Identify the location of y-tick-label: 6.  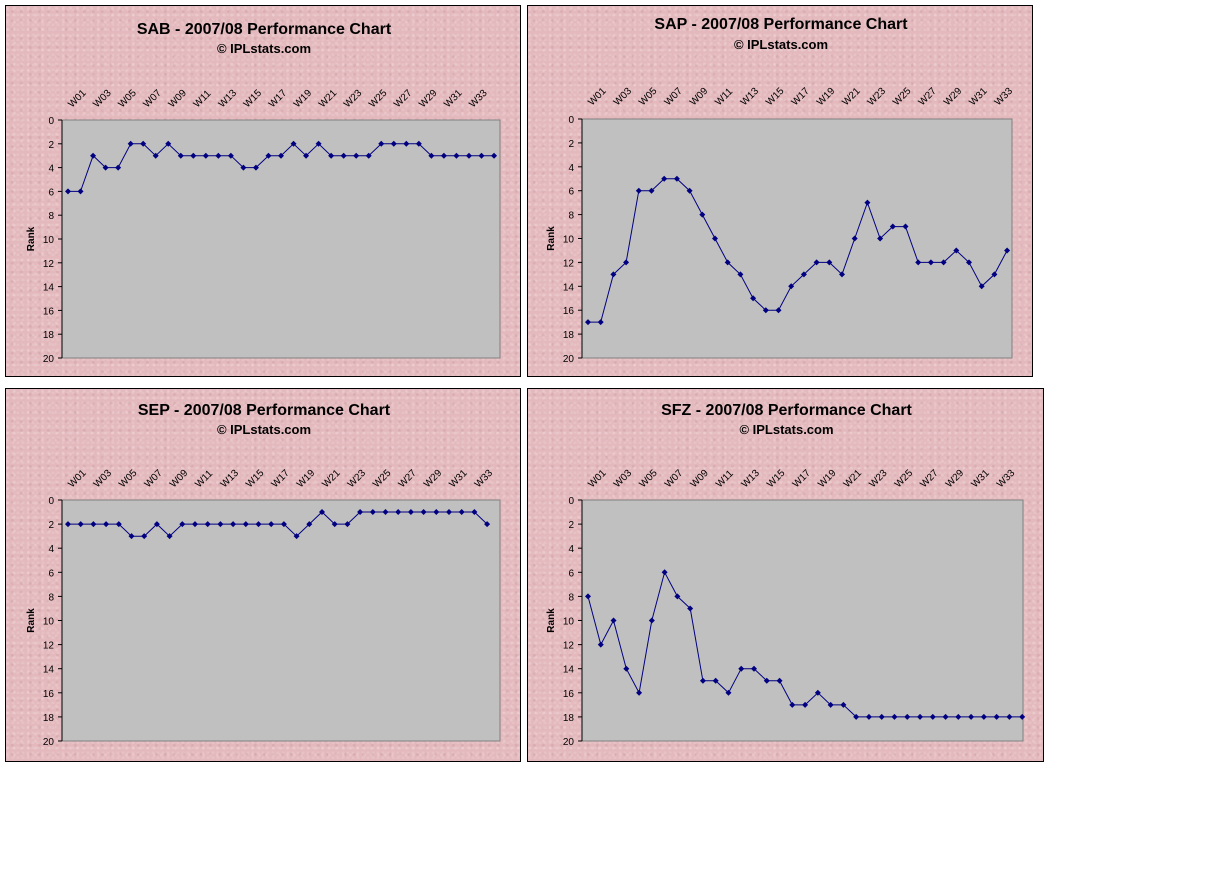
(51, 573).